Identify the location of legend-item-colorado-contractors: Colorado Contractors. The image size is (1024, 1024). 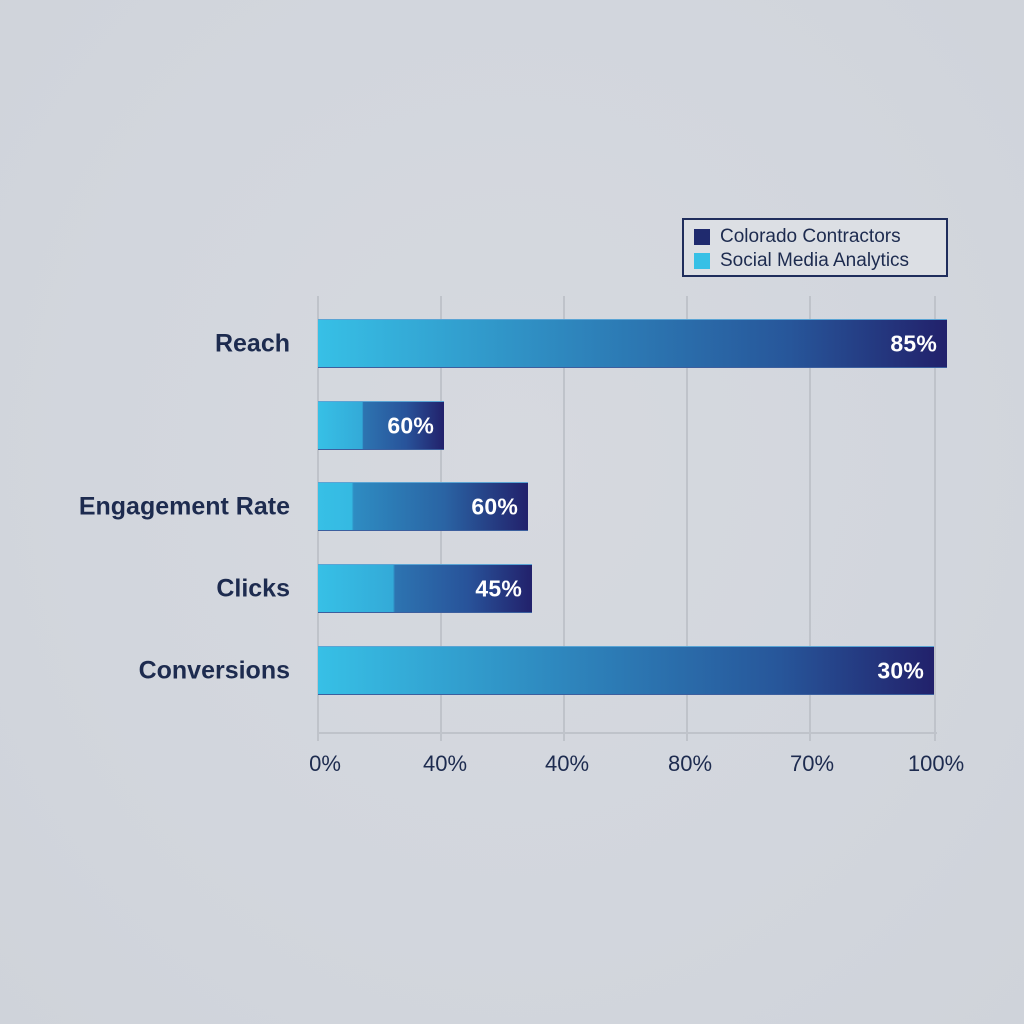
(820, 237).